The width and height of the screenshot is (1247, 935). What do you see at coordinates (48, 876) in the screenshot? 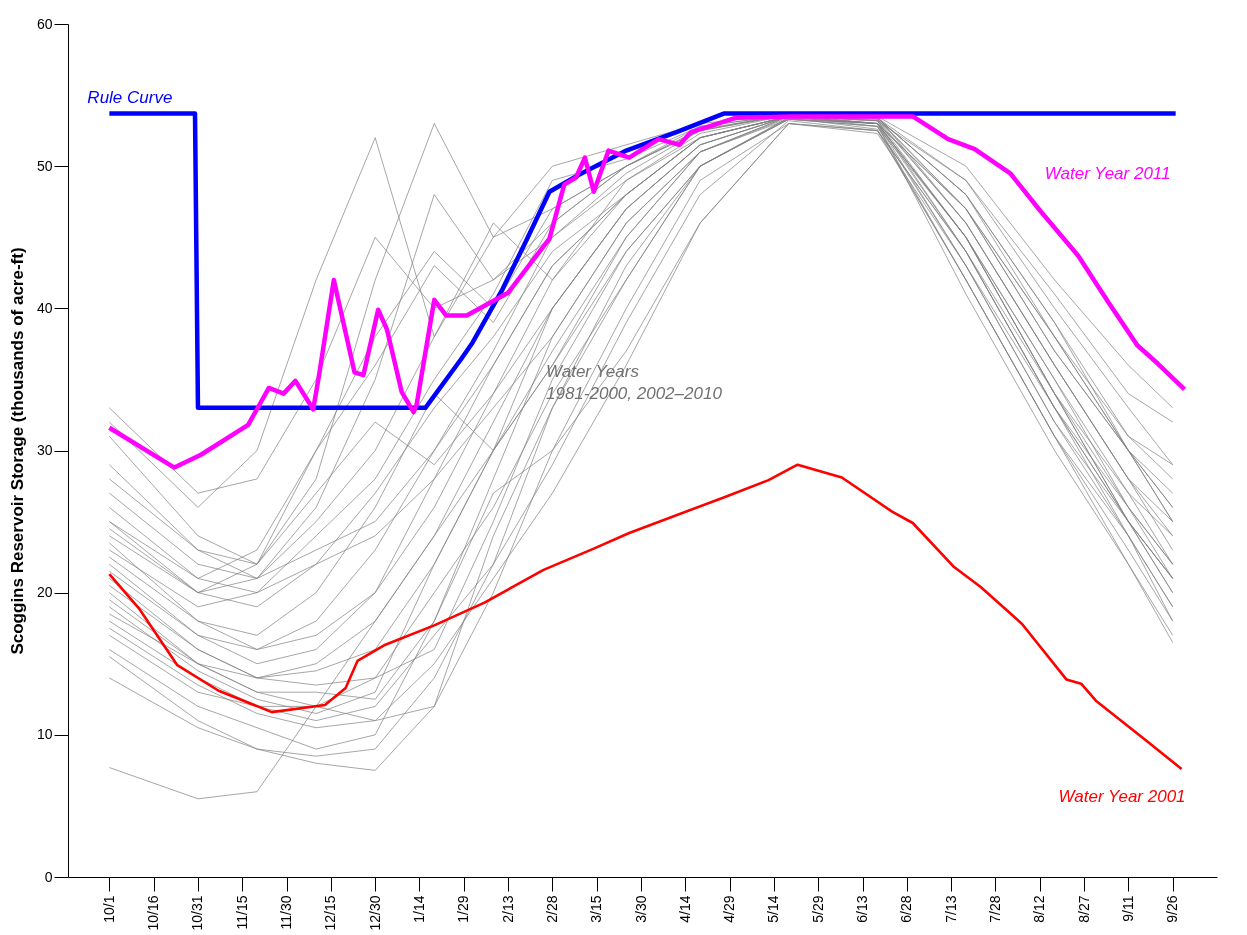
I see `y-tick-label: 0` at bounding box center [48, 876].